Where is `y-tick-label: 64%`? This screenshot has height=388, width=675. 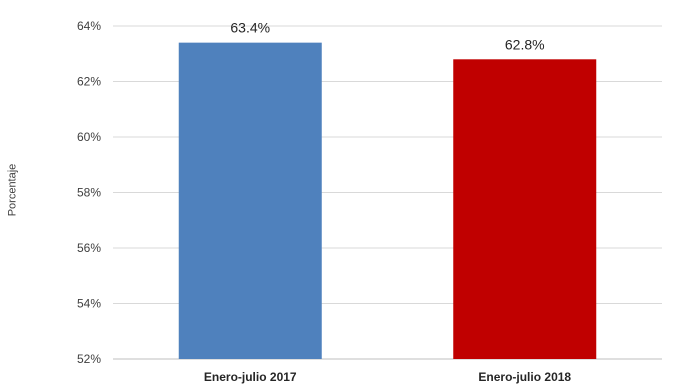 y-tick-label: 64% is located at coordinates (89, 26).